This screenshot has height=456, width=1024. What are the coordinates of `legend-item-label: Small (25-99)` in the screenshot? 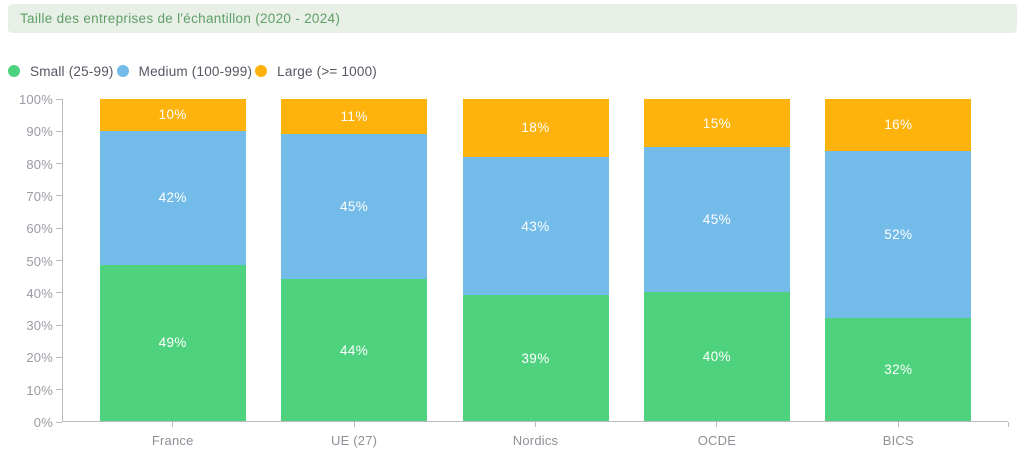 It's located at (72, 71).